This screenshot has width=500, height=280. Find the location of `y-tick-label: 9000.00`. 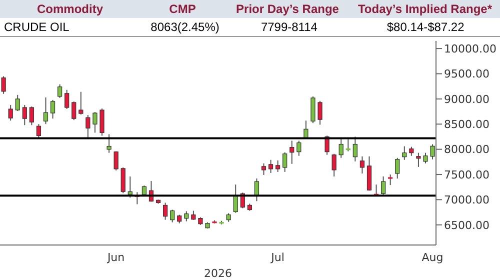

y-tick-label: 9000.00 is located at coordinates (467, 99).